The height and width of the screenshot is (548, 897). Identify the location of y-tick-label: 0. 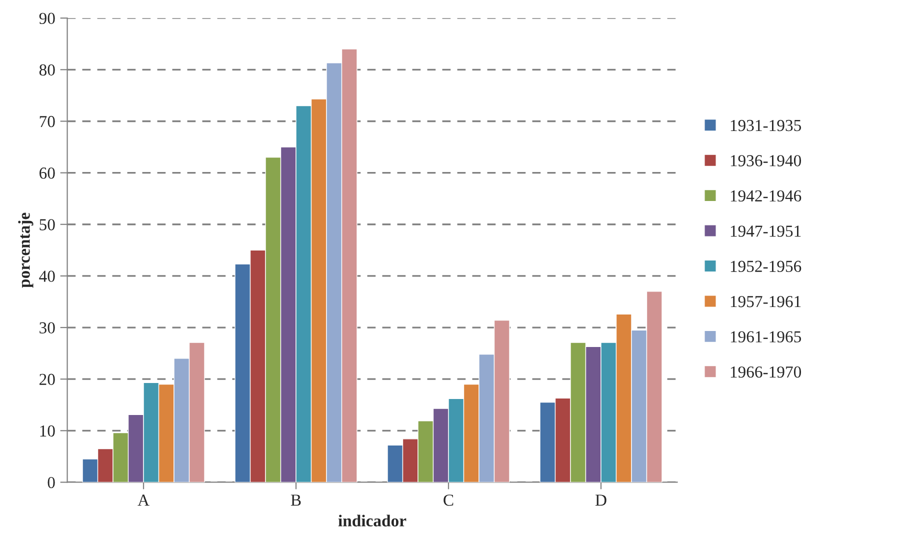
(51, 482).